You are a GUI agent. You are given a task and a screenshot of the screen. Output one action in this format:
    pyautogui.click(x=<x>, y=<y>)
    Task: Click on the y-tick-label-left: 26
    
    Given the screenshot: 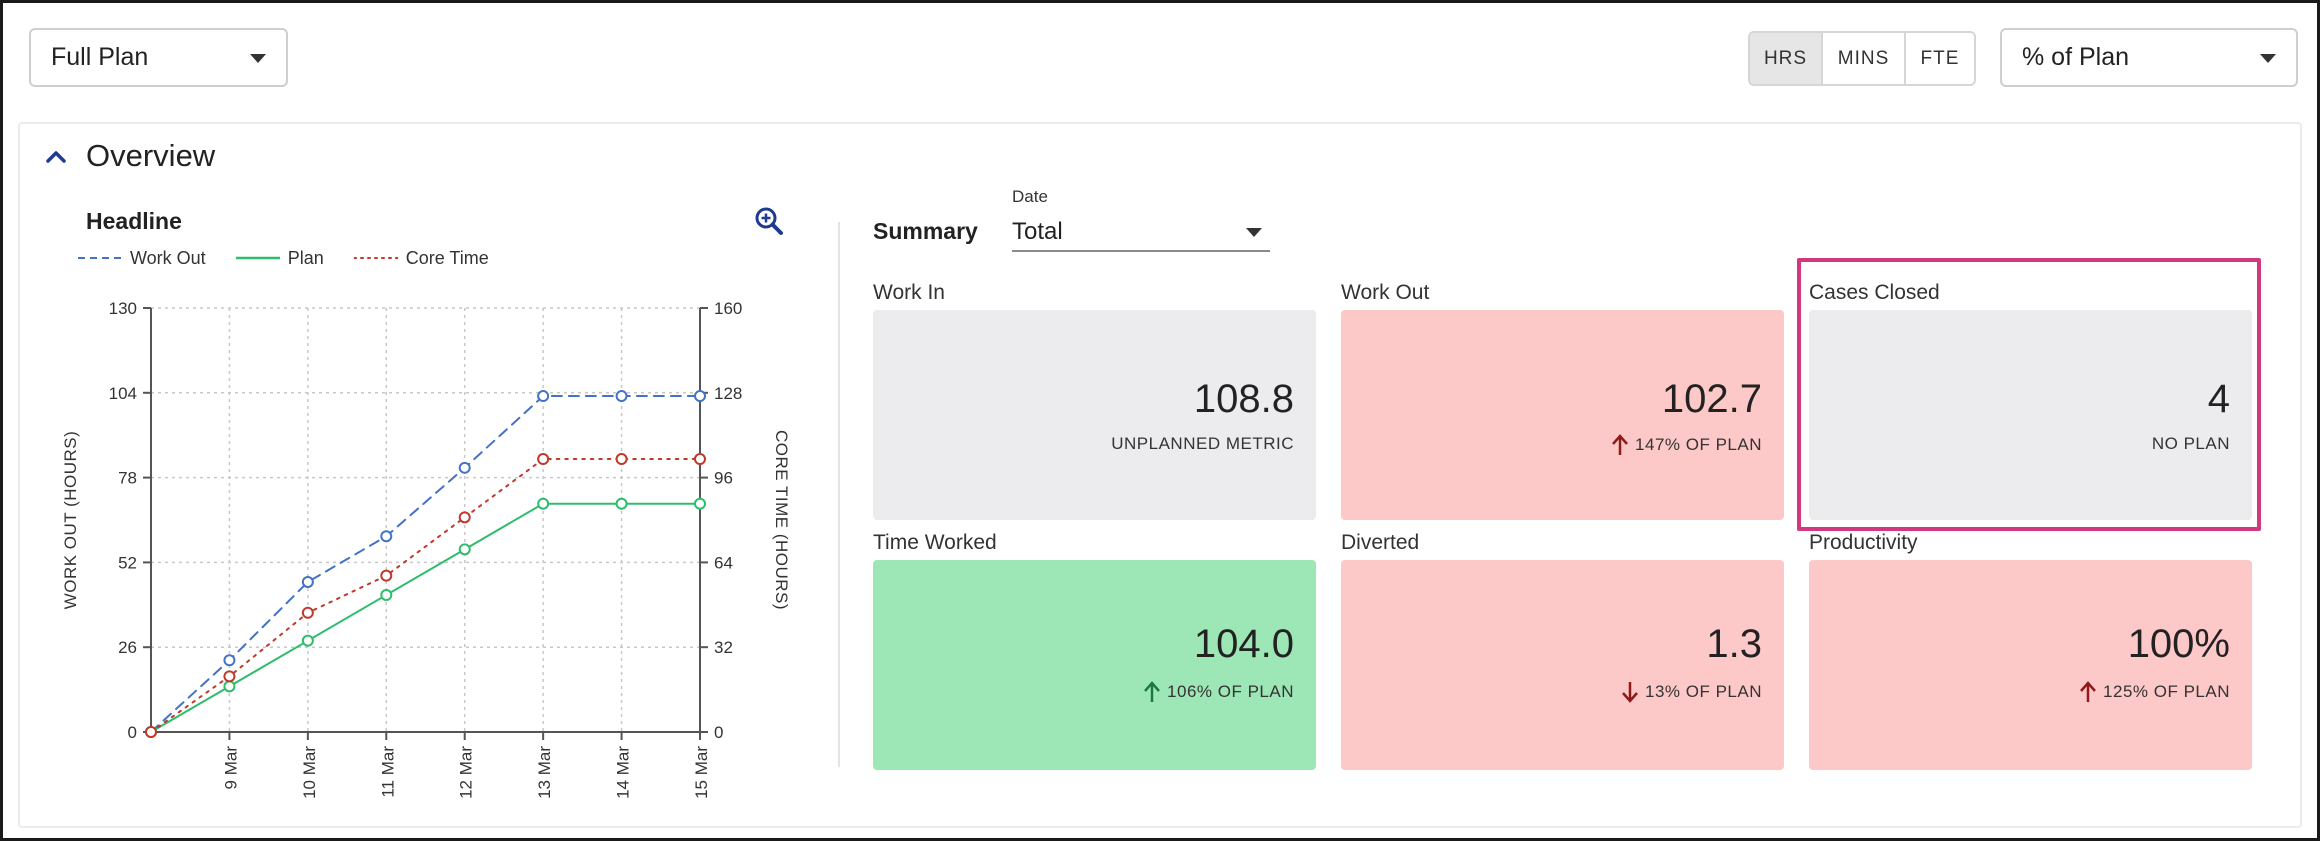 What is the action you would take?
    pyautogui.click(x=127, y=647)
    